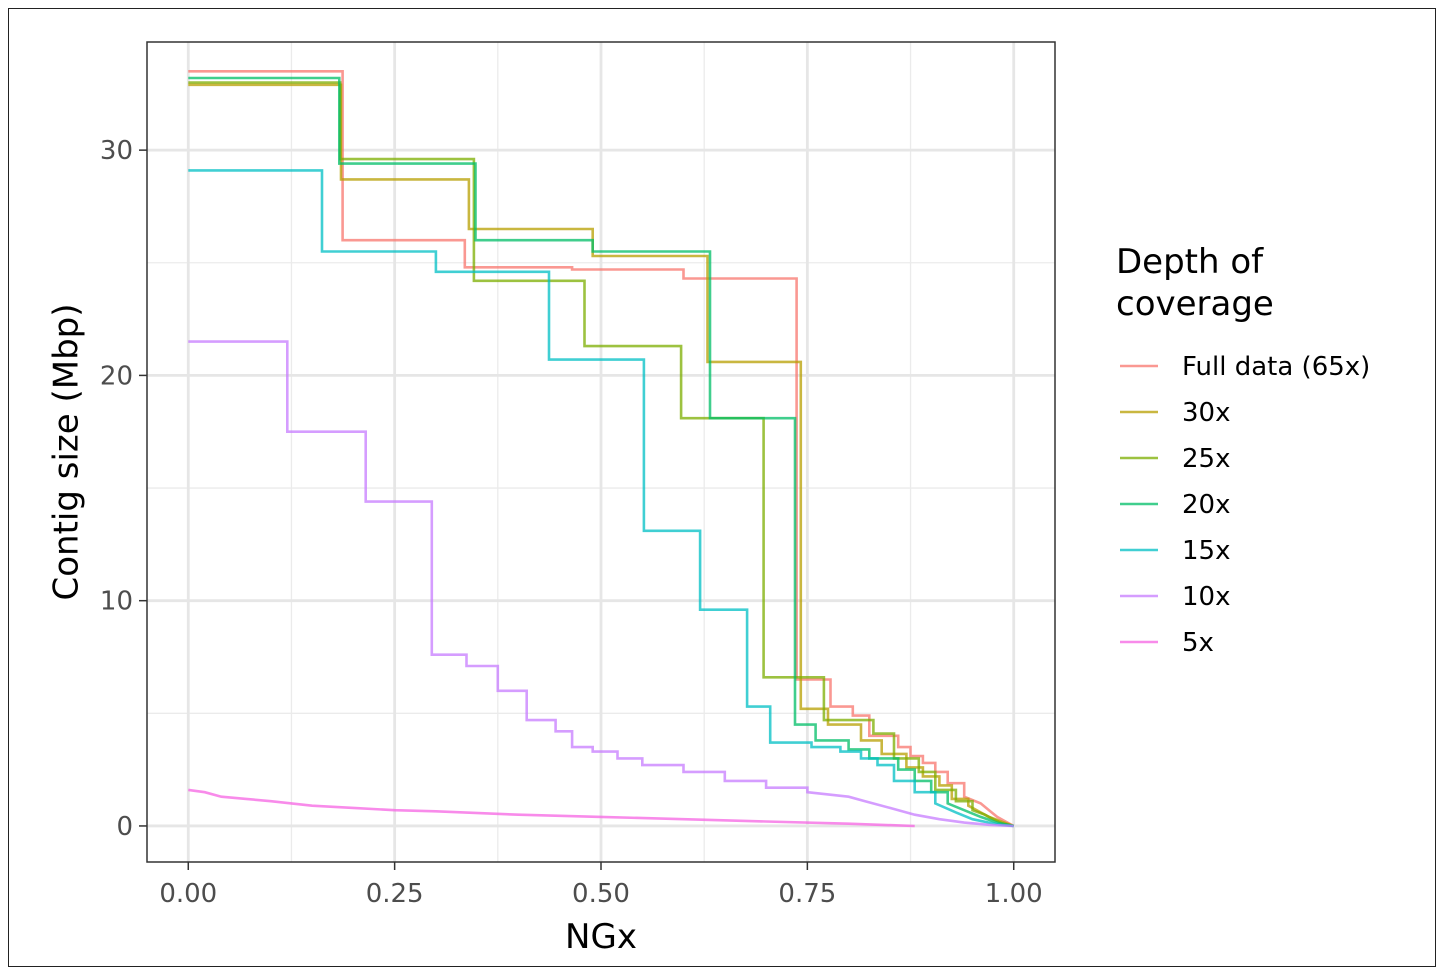 The height and width of the screenshot is (975, 1444). What do you see at coordinates (1245, 505) in the screenshot?
I see `legend-items: Full data (65x) 30x 25x 20x 15x 10x 5x` at bounding box center [1245, 505].